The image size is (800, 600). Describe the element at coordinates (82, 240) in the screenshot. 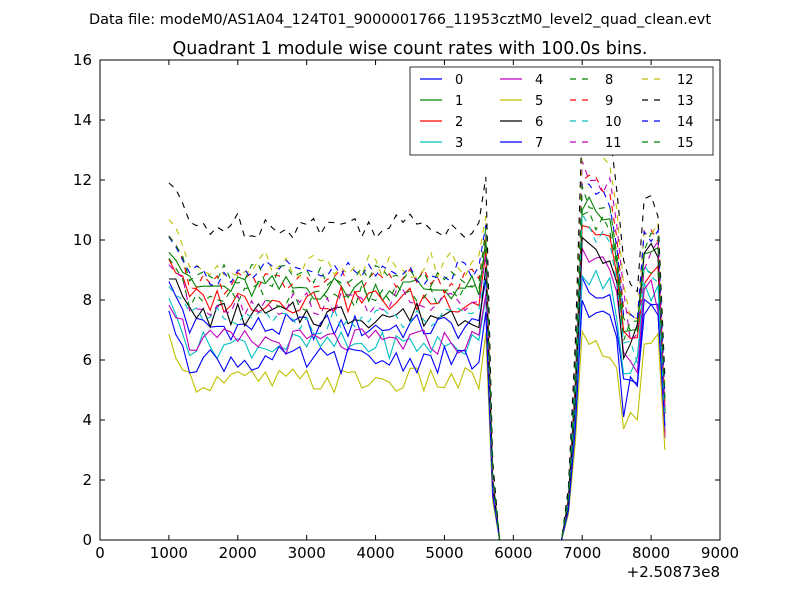

I see `y-tick-label: 10` at that location.